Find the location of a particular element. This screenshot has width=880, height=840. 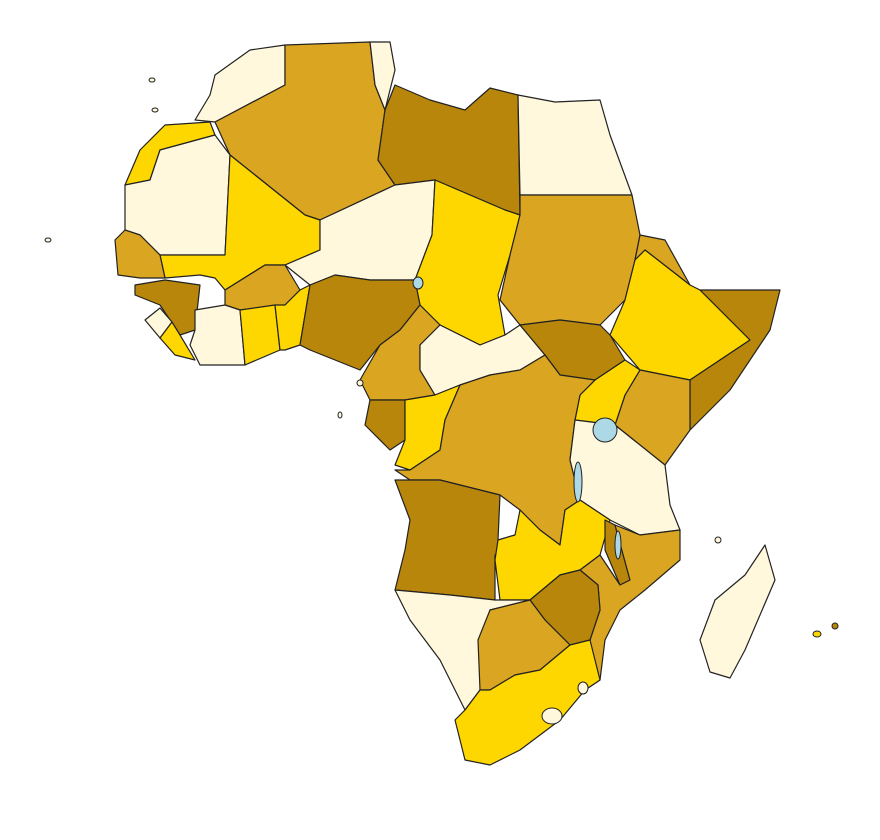

lake-victoria is located at coordinates (605, 430).